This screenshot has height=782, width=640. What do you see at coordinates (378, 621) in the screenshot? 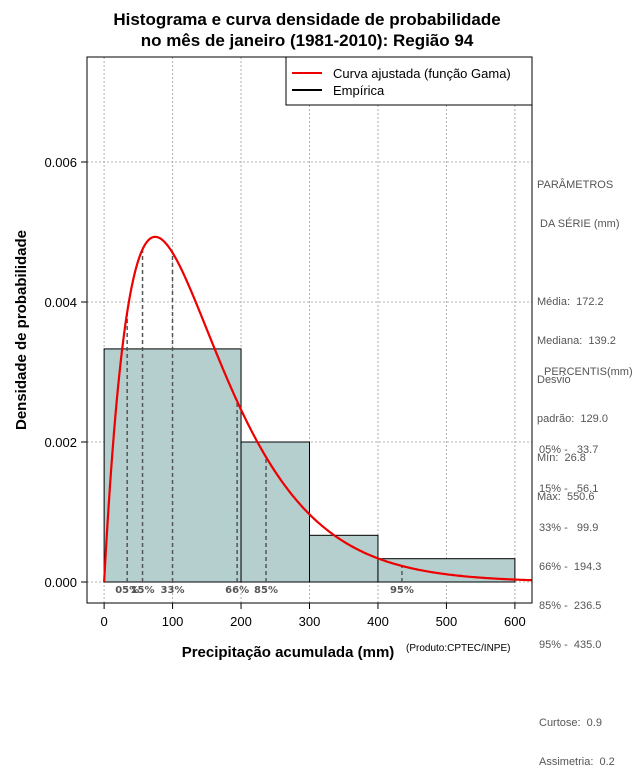
I see `x-tick-label: 400` at bounding box center [378, 621].